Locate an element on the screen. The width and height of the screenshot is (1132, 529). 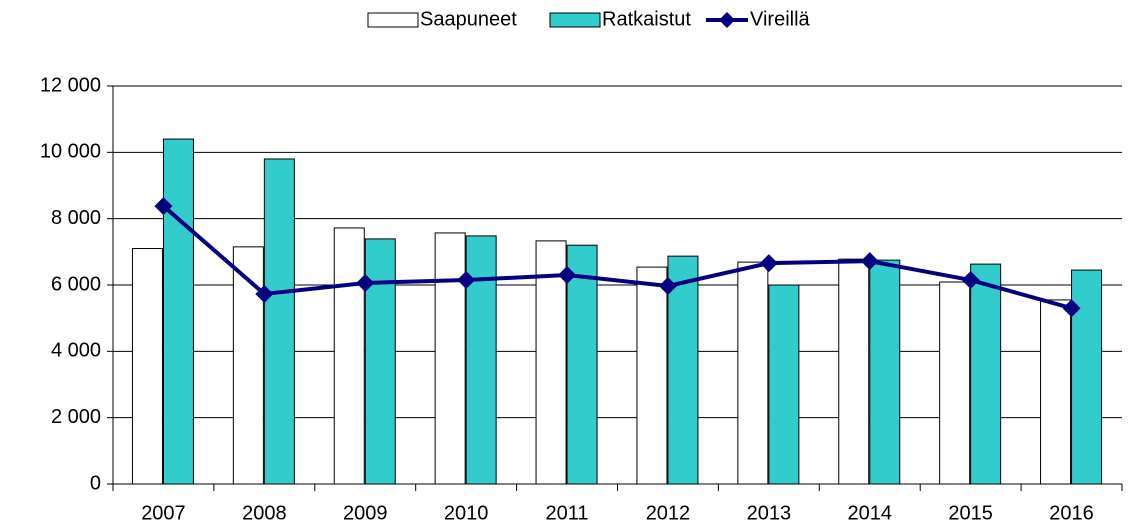
x-tick-label: 2009 is located at coordinates (365, 513).